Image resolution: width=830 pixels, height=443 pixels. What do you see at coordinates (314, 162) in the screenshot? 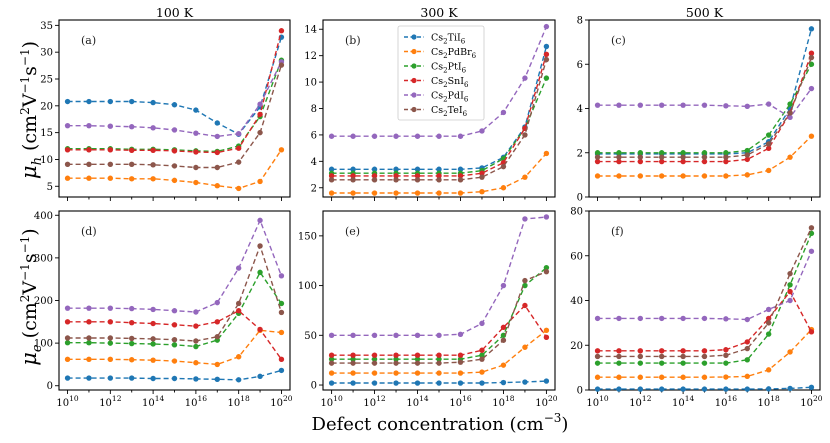
I see `y-tick-label: 4` at bounding box center [314, 162].